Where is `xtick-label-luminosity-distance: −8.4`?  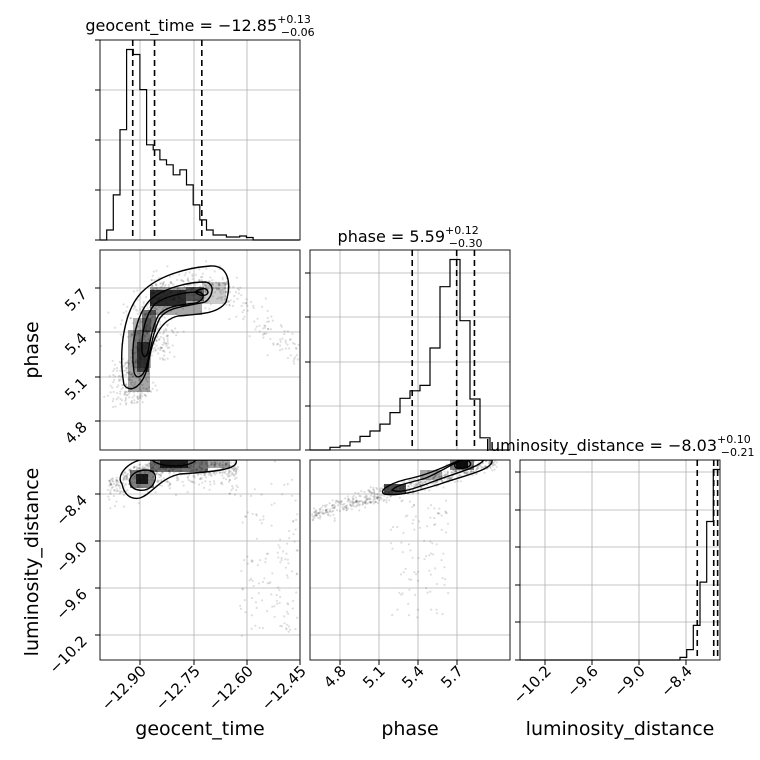 xtick-label-luminosity-distance: −8.4 is located at coordinates (676, 681).